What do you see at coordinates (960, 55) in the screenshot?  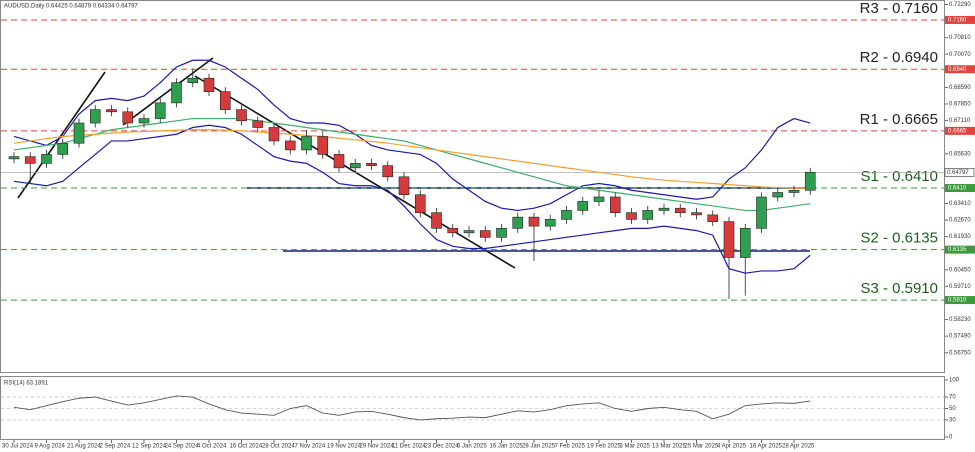 I see `y-tick-label: 0.70070` at bounding box center [960, 55].